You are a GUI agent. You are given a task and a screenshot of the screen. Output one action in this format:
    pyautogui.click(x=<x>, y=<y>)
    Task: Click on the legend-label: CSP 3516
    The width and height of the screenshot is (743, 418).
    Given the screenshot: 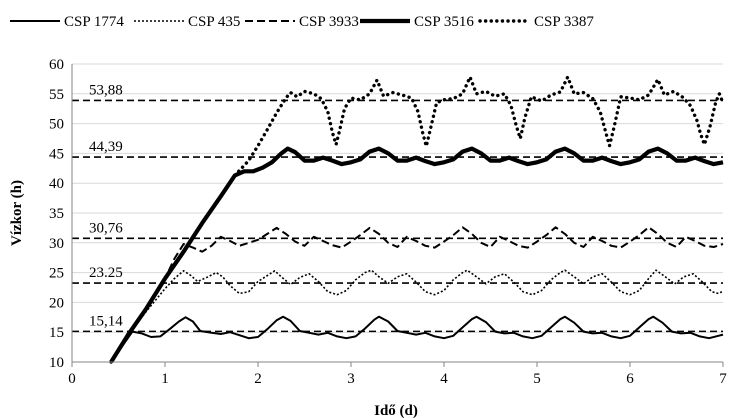 What is the action you would take?
    pyautogui.click(x=444, y=22)
    